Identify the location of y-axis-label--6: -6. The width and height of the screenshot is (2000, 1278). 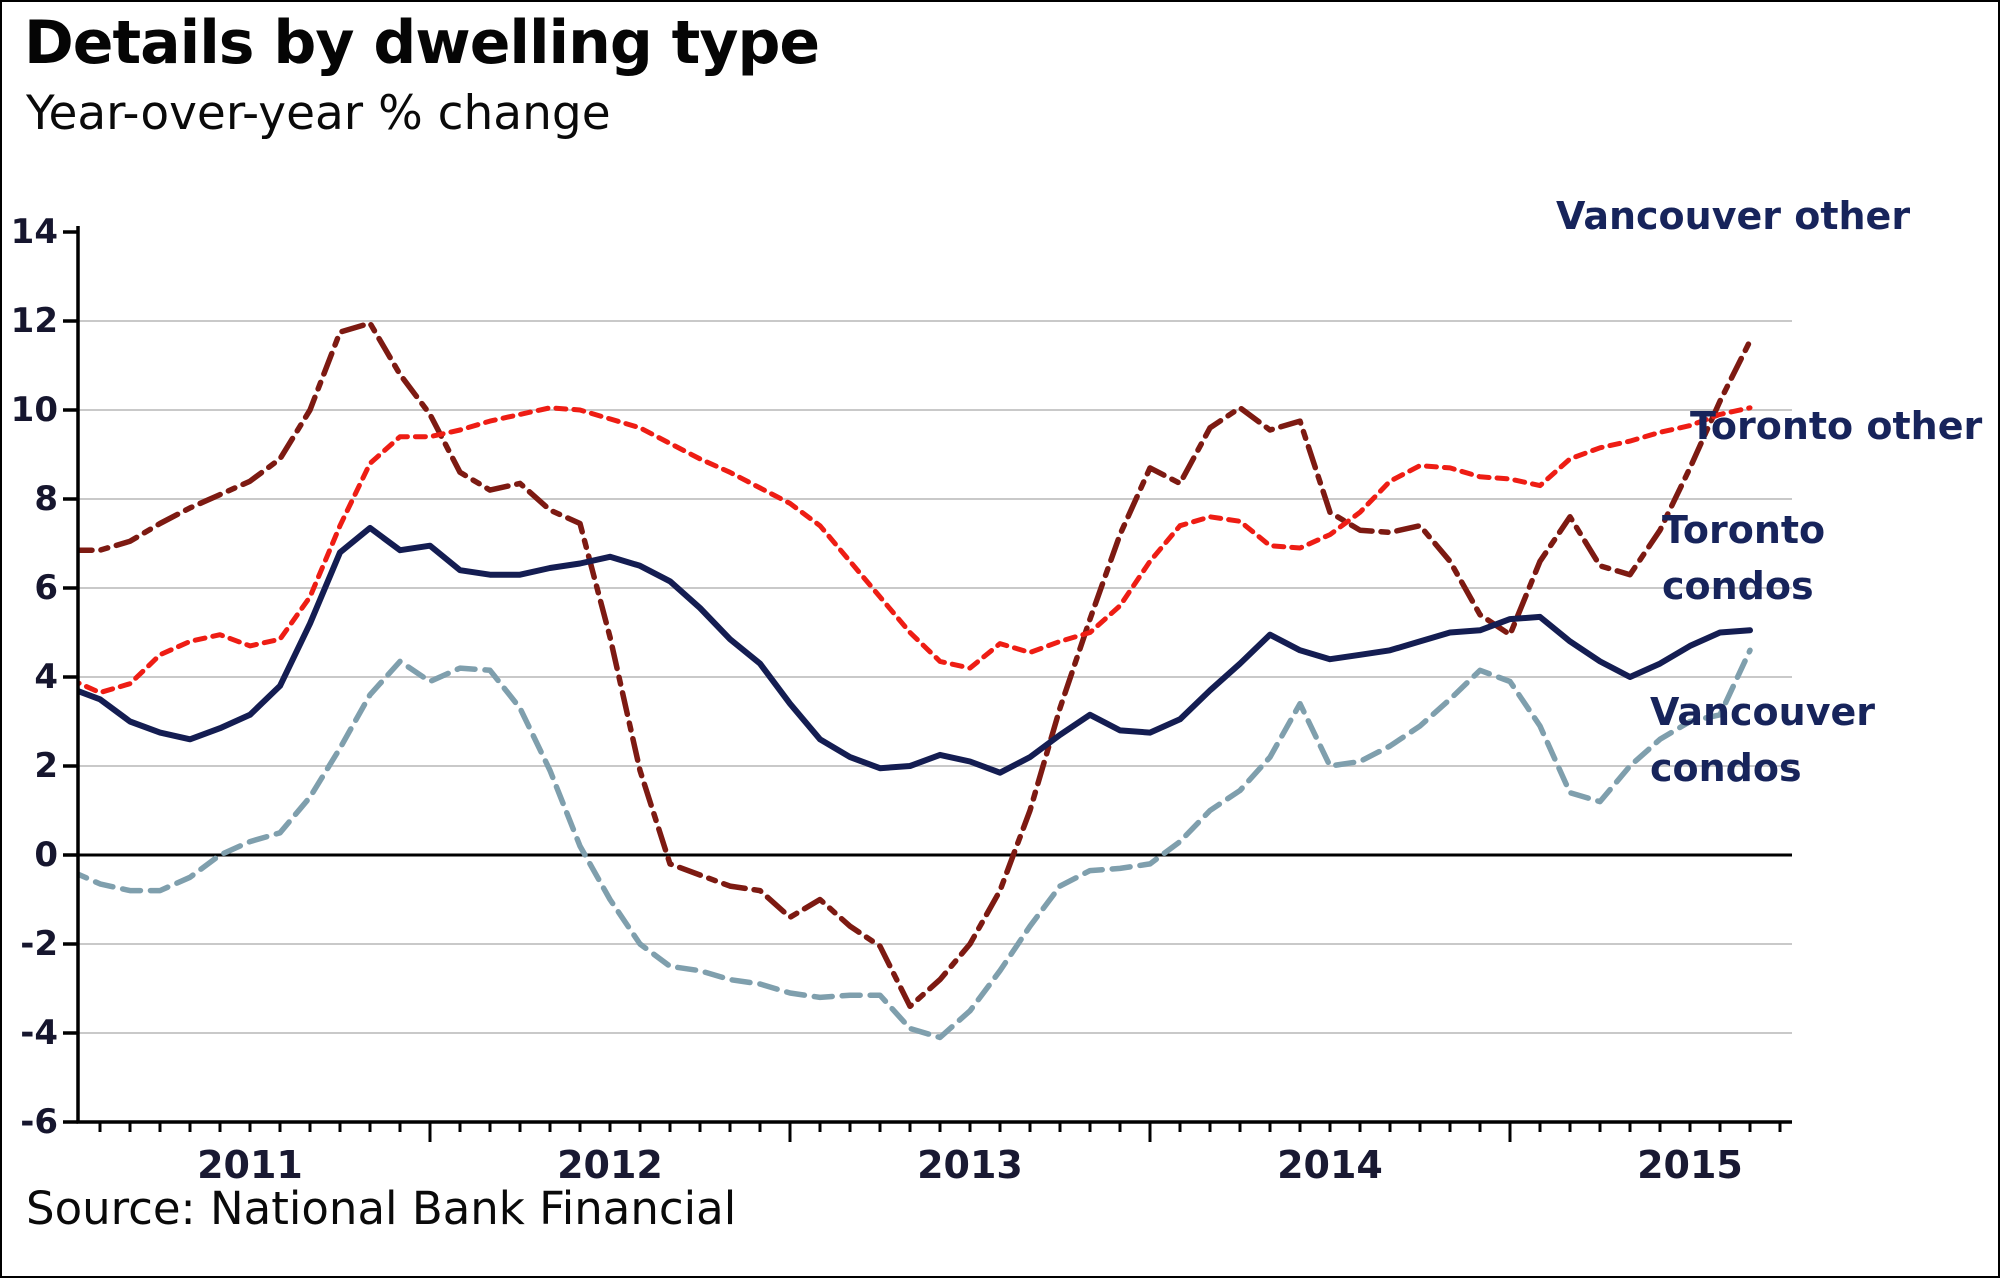
(39, 1122).